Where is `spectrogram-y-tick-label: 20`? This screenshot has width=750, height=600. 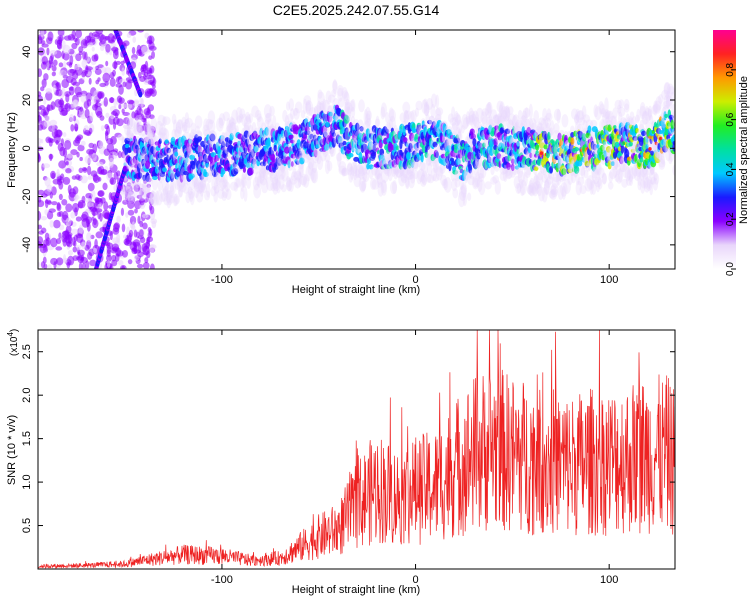
spectrogram-y-tick-label: 20 is located at coordinates (27, 100).